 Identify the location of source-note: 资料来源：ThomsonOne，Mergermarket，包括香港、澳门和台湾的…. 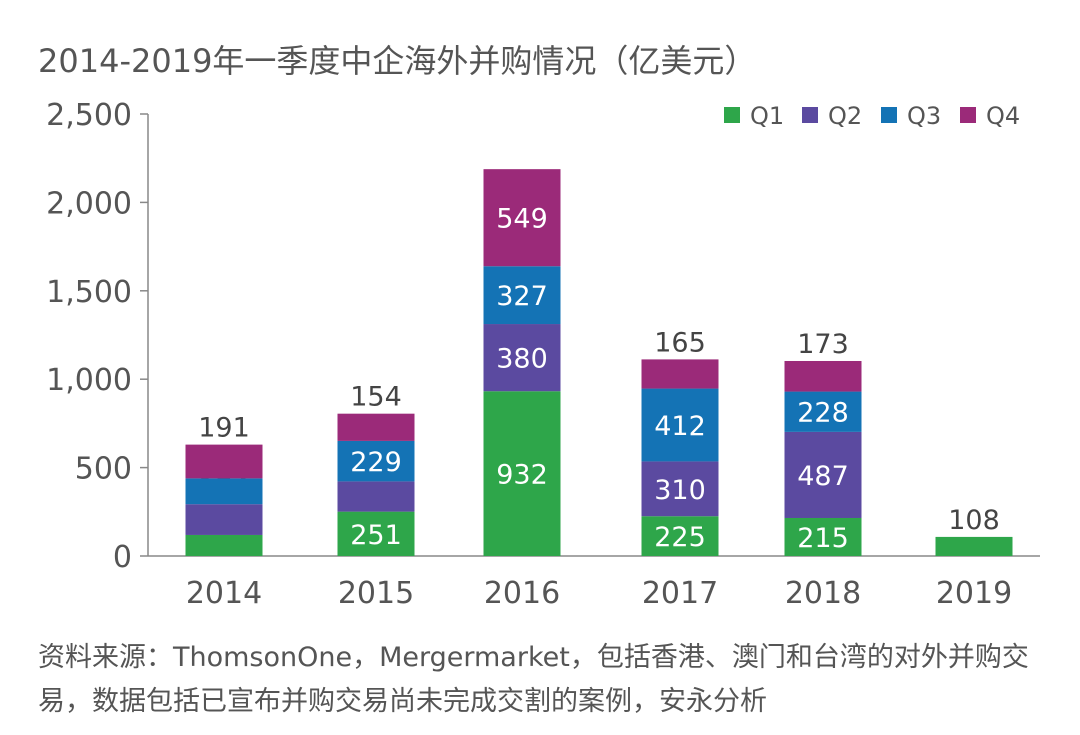
(533, 679).